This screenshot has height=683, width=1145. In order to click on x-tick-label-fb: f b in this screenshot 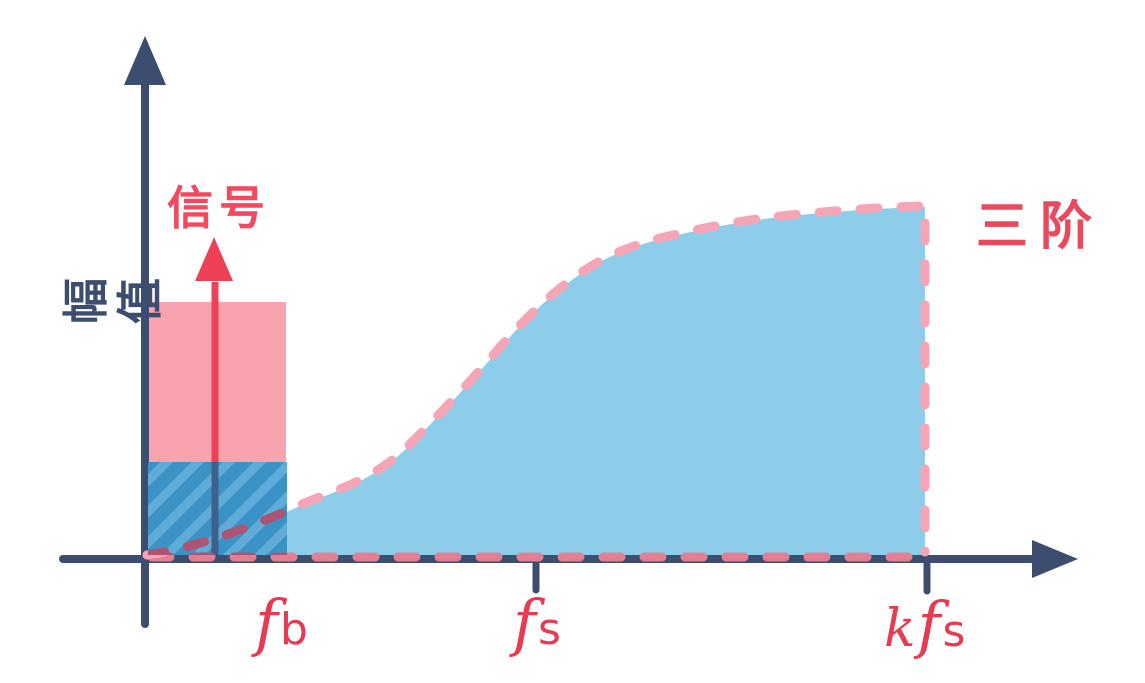, I will do `click(280, 622)`.